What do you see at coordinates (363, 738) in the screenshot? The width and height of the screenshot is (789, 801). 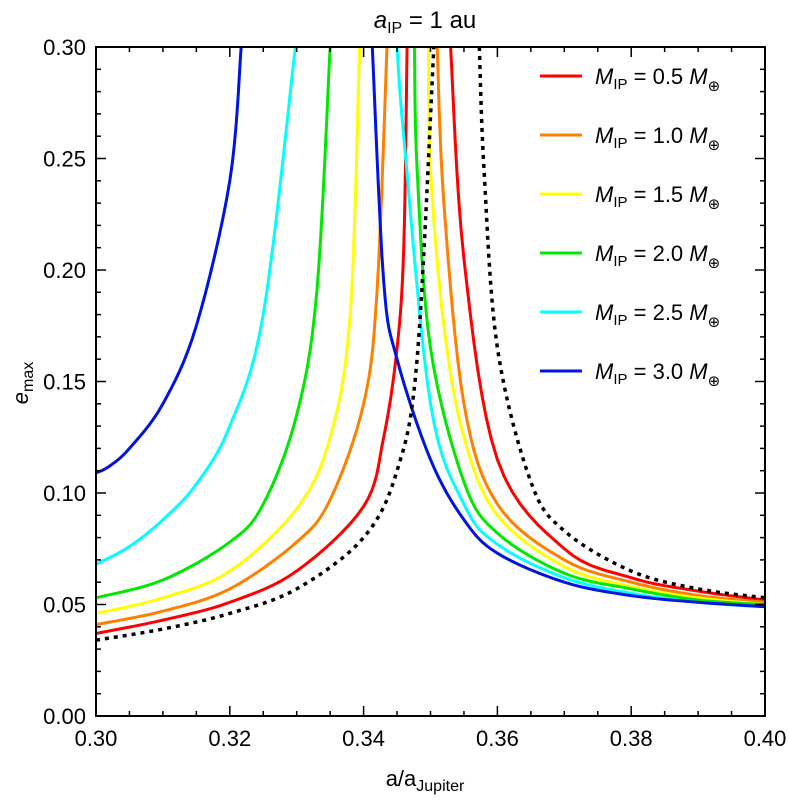 I see `x-tick-label: 0.34` at bounding box center [363, 738].